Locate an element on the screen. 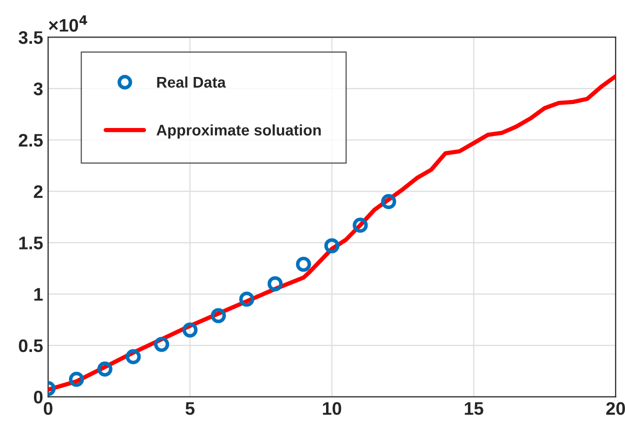  x-tick-label: 15 is located at coordinates (474, 408).